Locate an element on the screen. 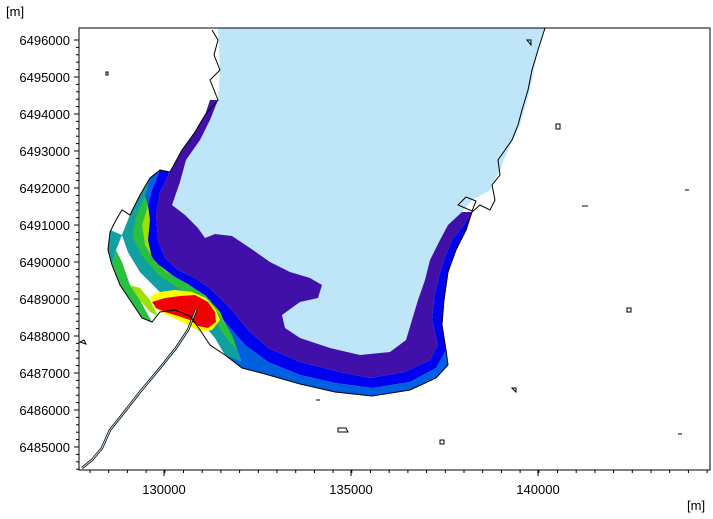 This screenshot has width=713, height=519. y-tick-label: 6485000 is located at coordinates (44, 447).